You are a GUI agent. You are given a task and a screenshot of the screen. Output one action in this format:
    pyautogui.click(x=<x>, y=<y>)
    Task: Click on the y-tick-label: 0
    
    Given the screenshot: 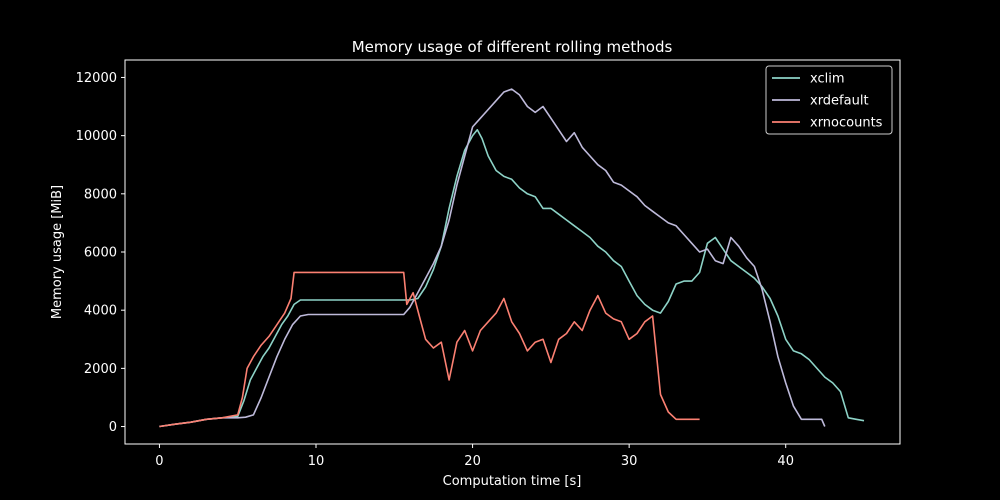 What is the action you would take?
    pyautogui.click(x=113, y=427)
    